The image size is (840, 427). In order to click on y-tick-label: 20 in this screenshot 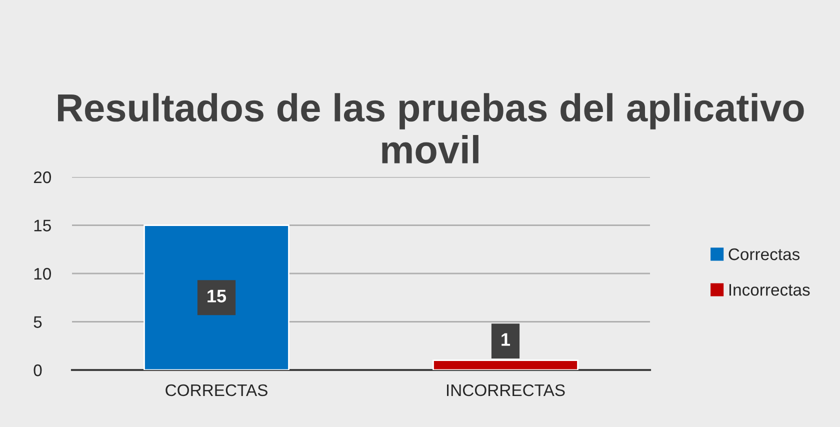, I will do `click(42, 177)`.